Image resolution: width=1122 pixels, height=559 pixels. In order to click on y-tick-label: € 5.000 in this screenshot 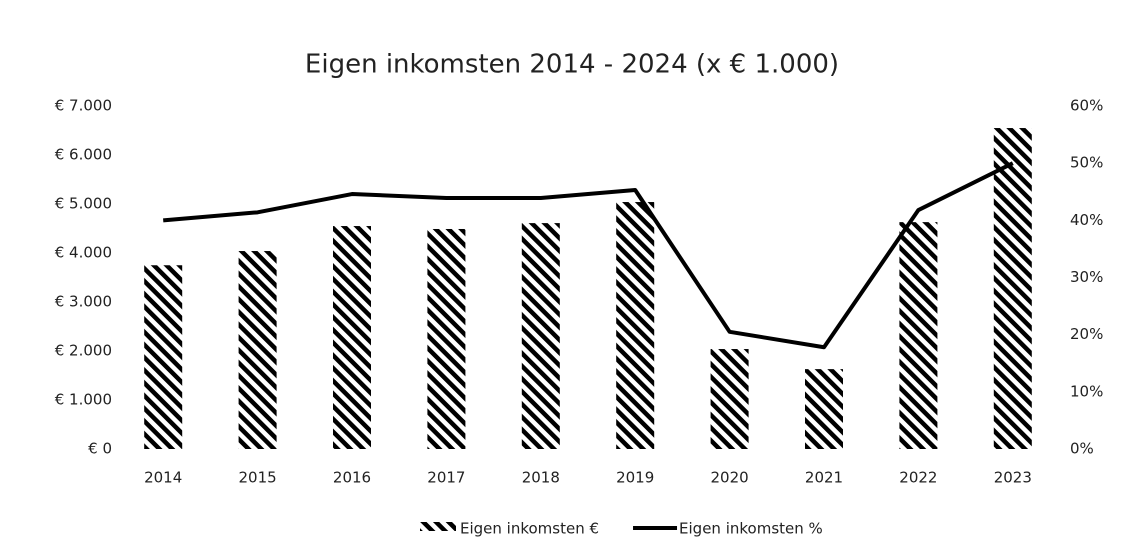, I will do `click(83, 204)`.